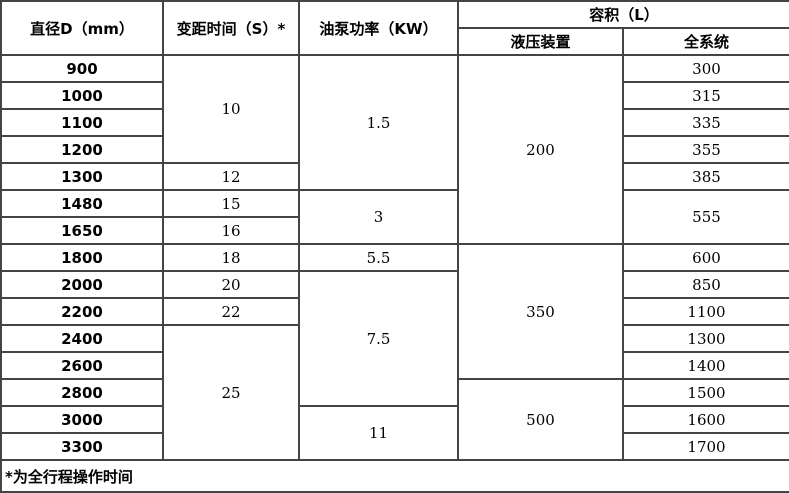 The height and width of the screenshot is (493, 789). Describe the element at coordinates (705, 95) in the screenshot. I see `system-volume-cell: 315` at that location.